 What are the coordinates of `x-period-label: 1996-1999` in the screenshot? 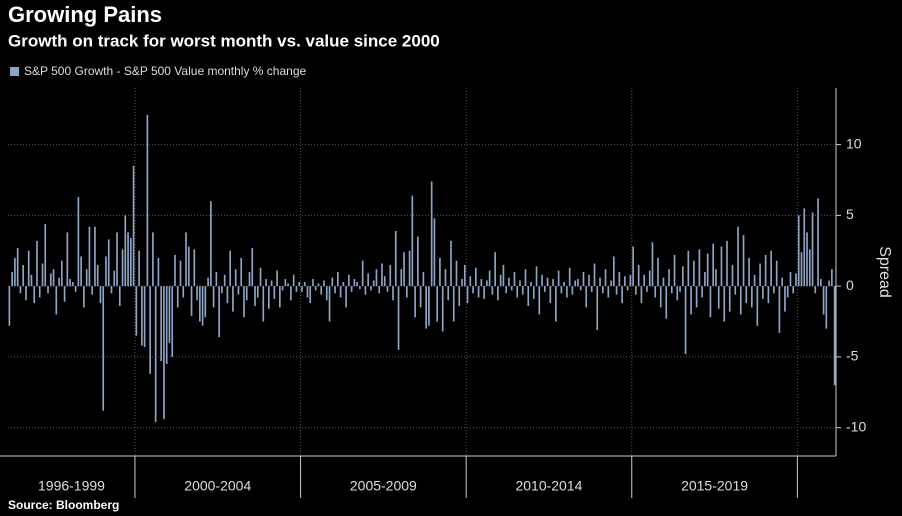 It's located at (71, 486).